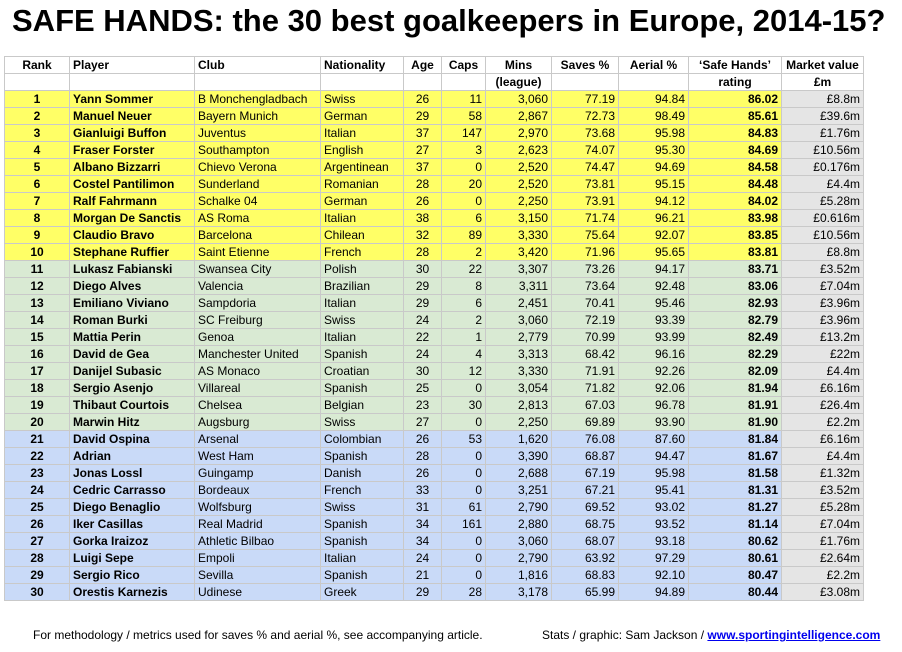  I want to click on cell-rating: 82.79, so click(735, 320).